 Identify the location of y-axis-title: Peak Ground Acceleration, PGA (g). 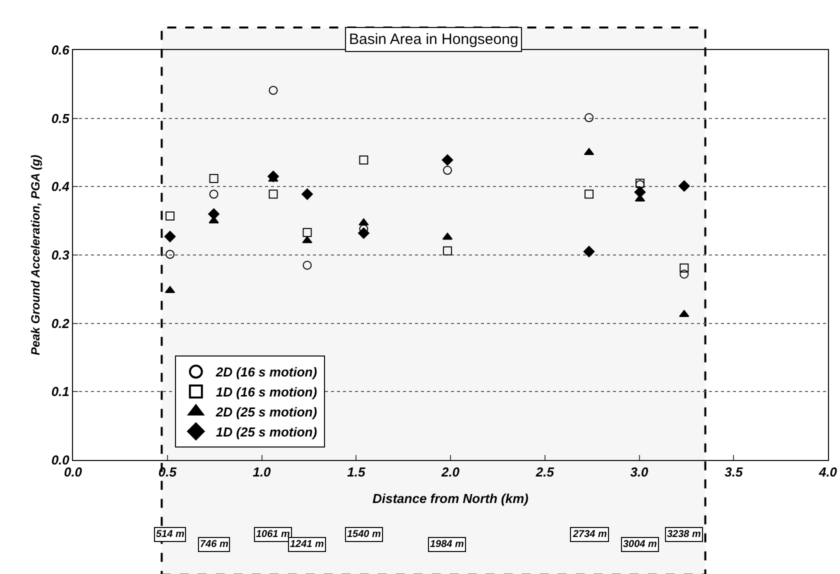
(35, 255).